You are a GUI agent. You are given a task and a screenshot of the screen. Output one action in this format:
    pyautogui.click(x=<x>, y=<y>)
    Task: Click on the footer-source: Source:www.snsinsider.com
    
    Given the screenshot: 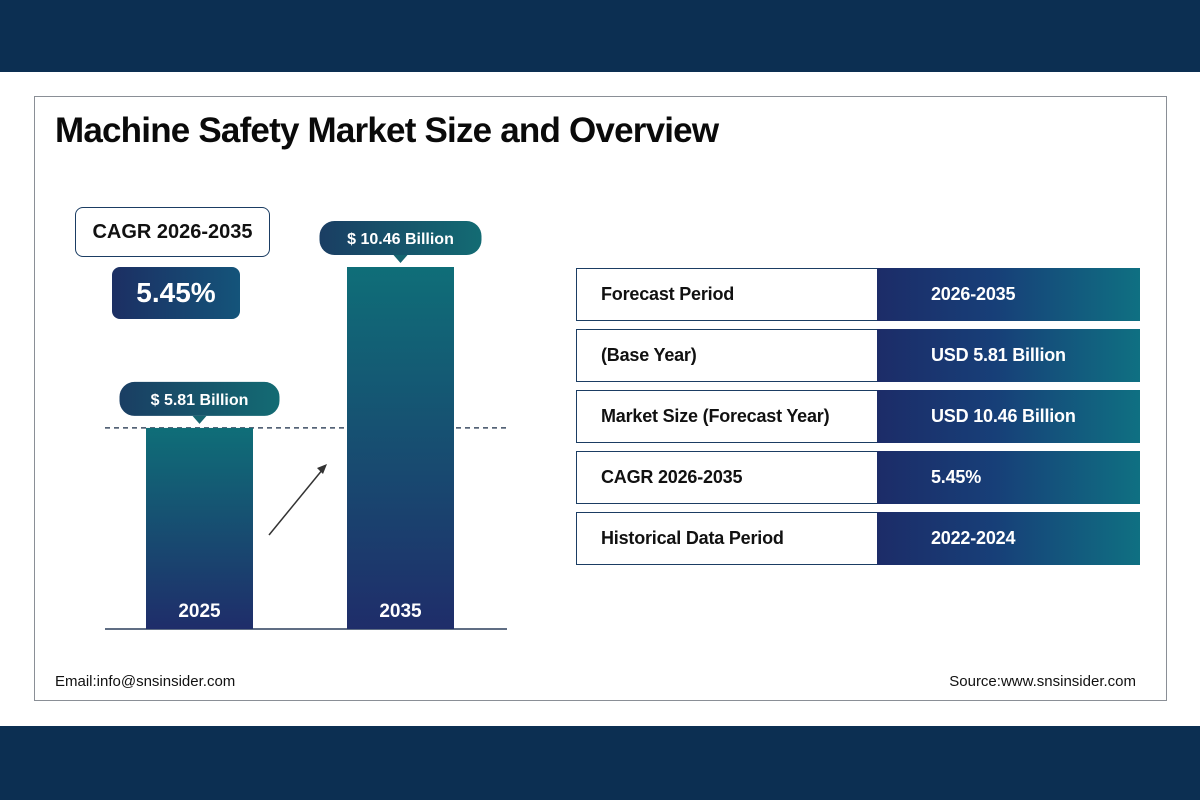 What is the action you would take?
    pyautogui.click(x=1042, y=681)
    